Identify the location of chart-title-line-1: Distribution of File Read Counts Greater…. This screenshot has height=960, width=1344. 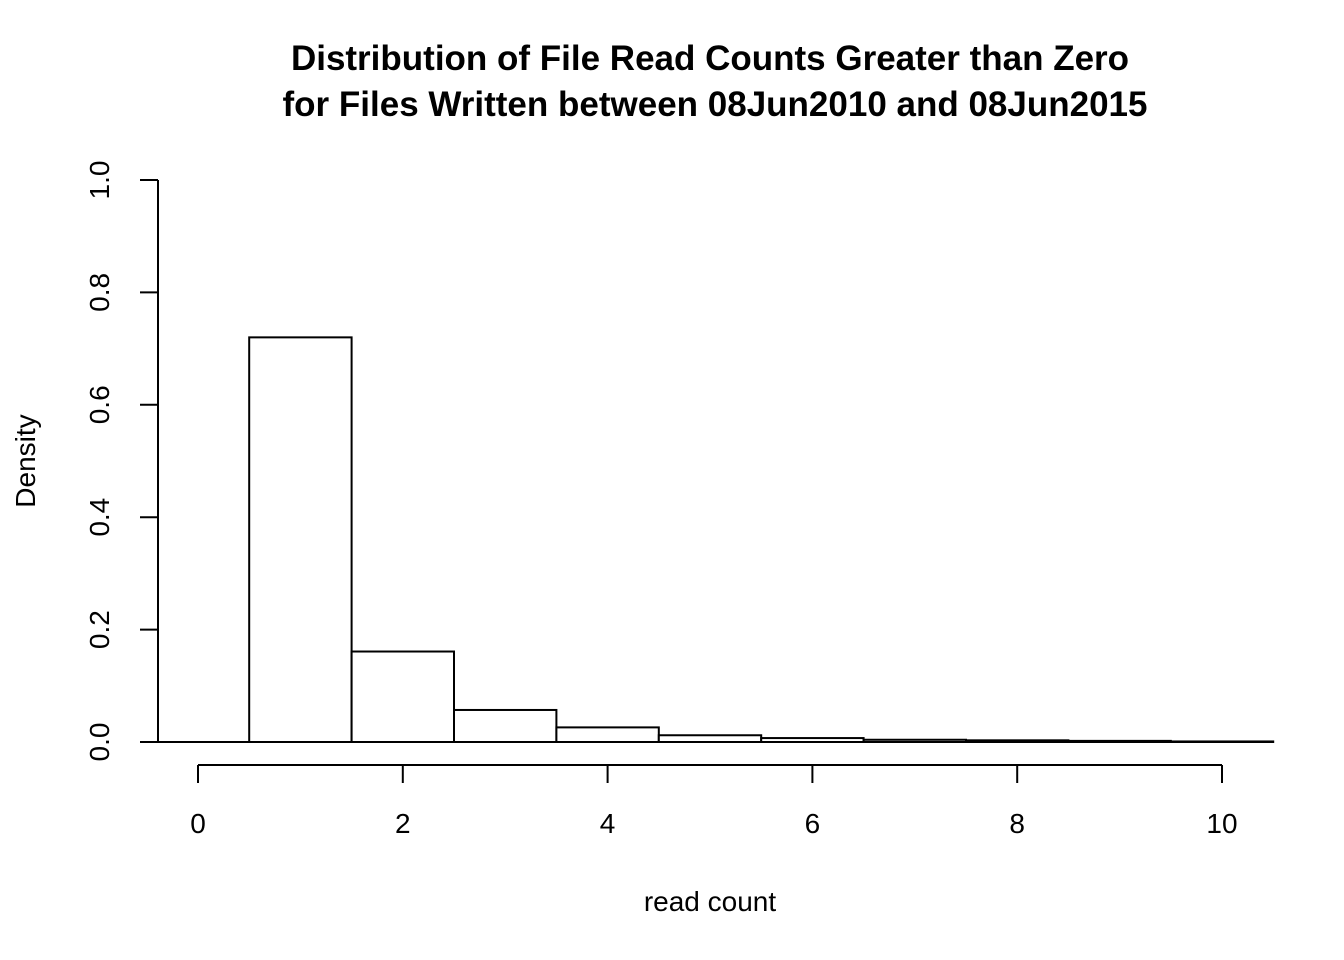
(710, 58).